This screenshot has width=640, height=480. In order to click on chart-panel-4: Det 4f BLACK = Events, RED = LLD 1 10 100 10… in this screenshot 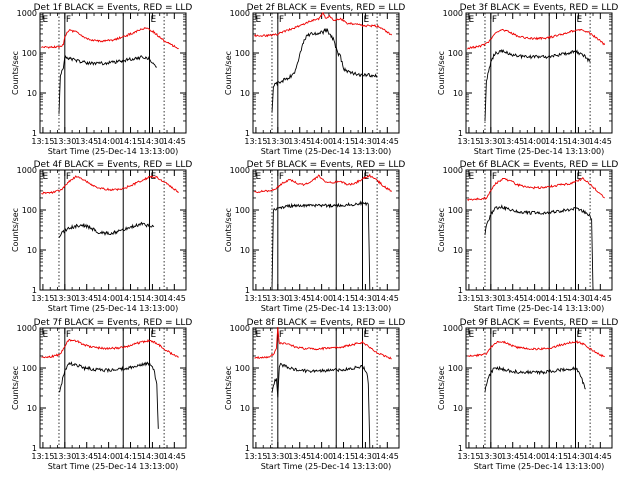, I will do `click(101, 236)`.